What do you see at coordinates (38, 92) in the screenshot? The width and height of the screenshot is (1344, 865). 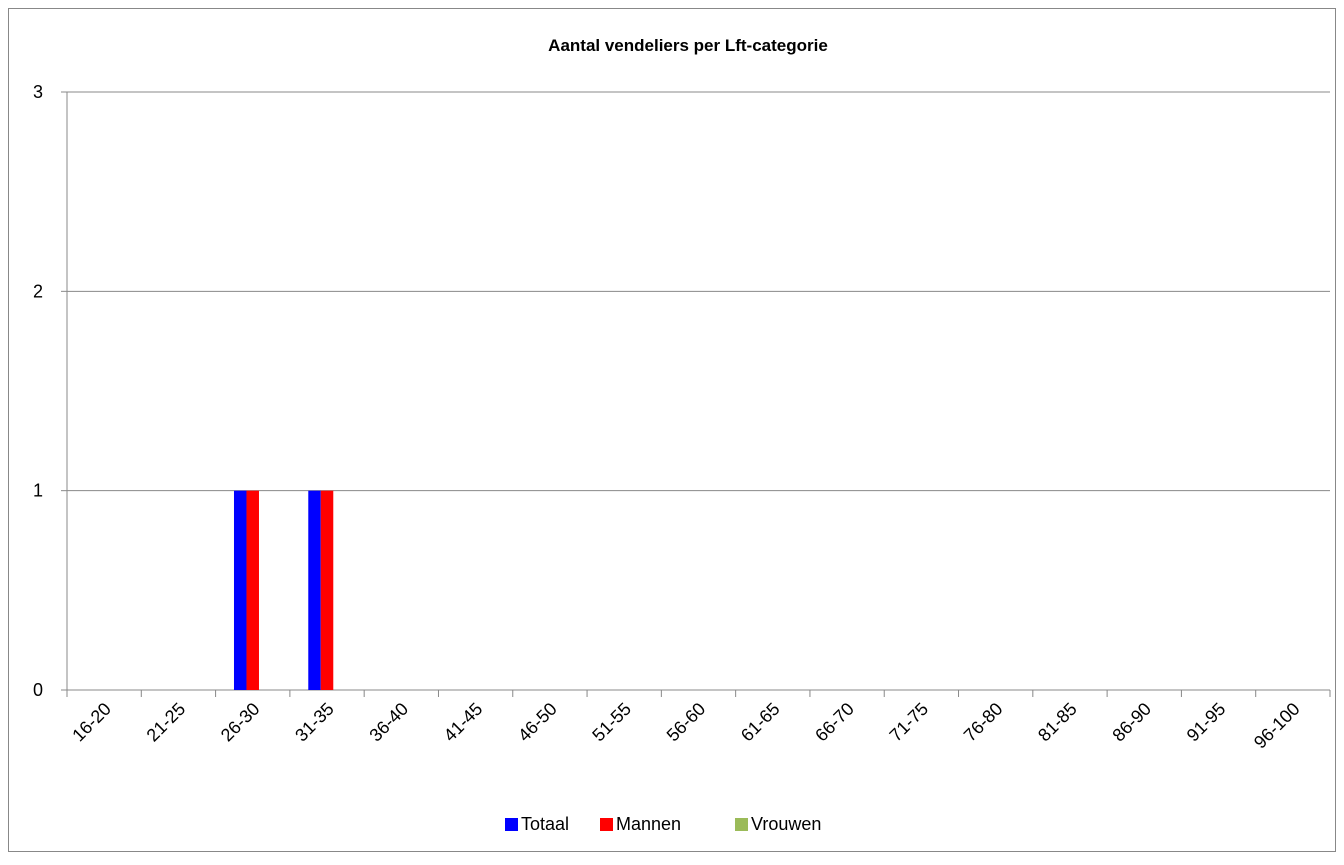 I see `y-tick-label: 3` at bounding box center [38, 92].